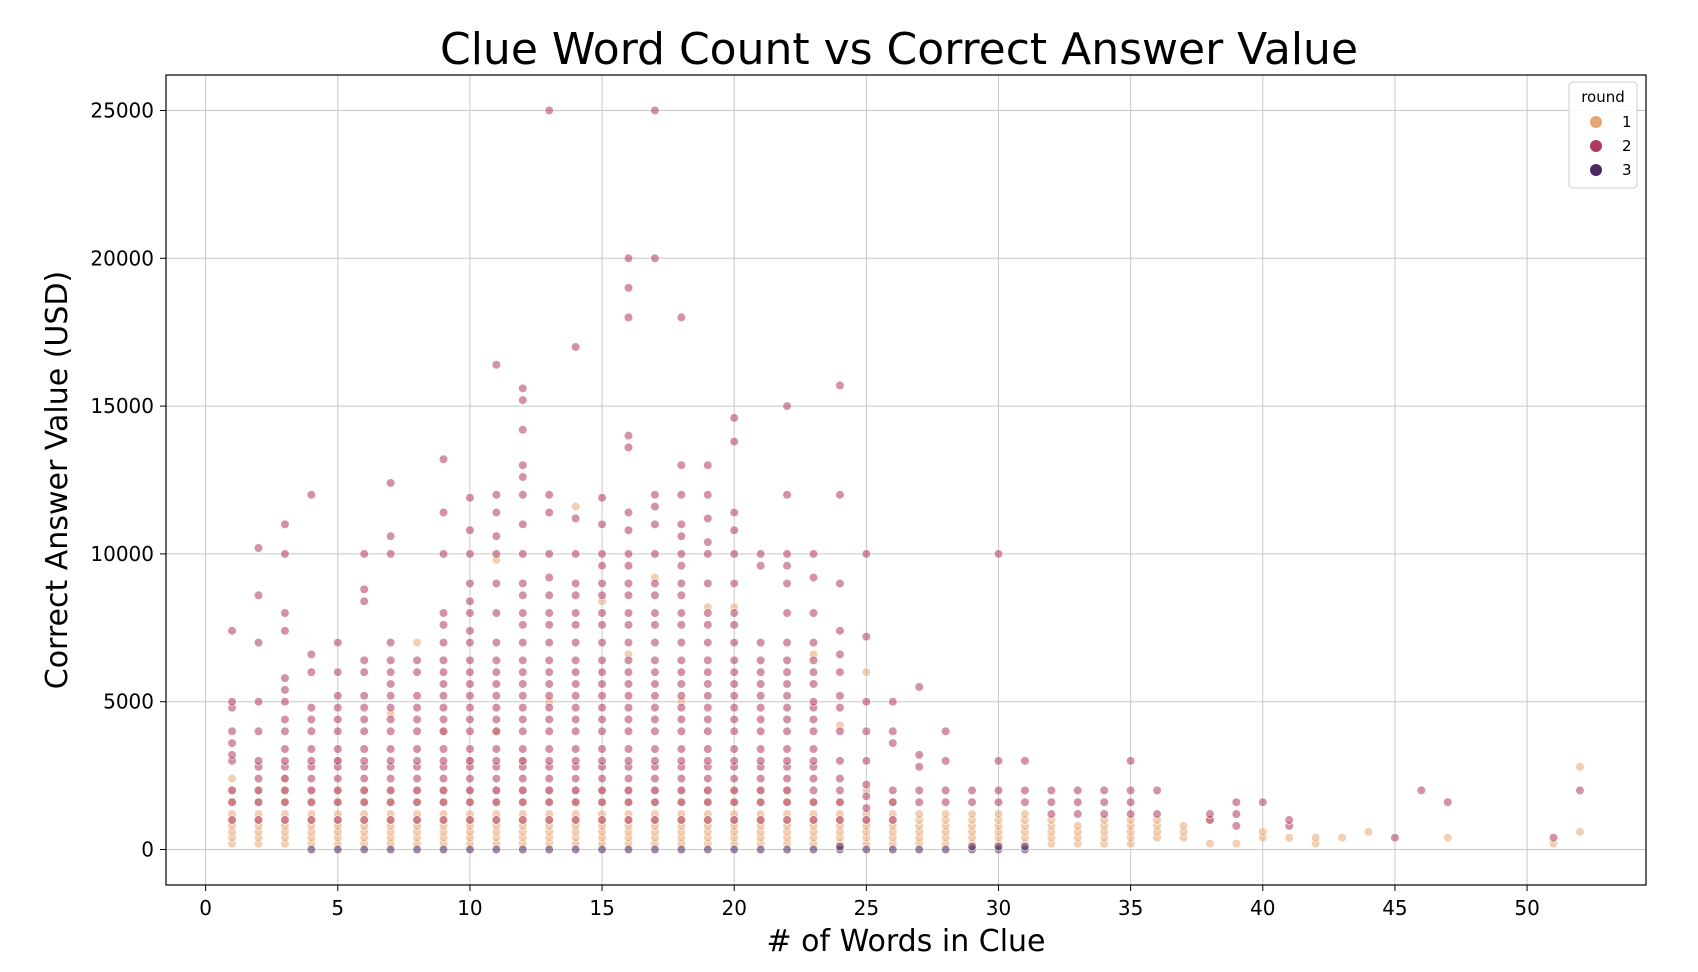 Image resolution: width=1698 pixels, height=972 pixels. Describe the element at coordinates (337, 908) in the screenshot. I see `x-tick-label: 5` at that location.